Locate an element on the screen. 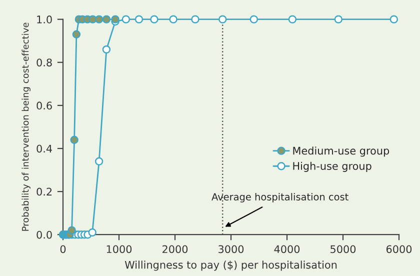 The image size is (420, 276). legend-label: Medium-use group is located at coordinates (341, 151).